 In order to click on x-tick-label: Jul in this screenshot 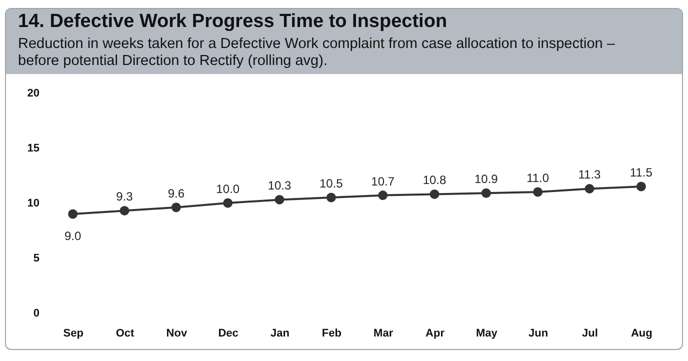, I will do `click(590, 334)`.